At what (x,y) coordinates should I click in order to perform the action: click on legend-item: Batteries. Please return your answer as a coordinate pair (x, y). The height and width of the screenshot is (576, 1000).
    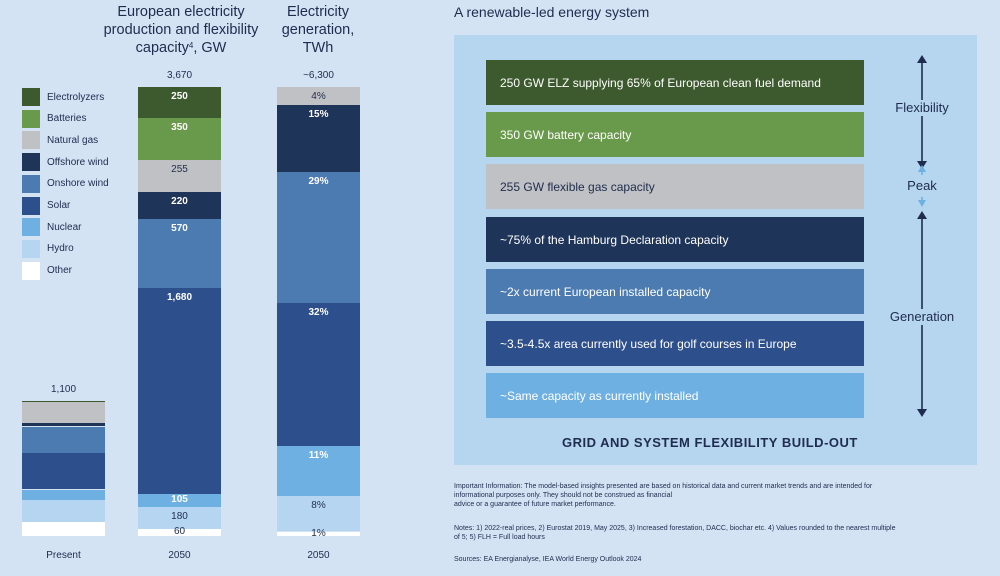
    Looking at the image, I should click on (54, 118).